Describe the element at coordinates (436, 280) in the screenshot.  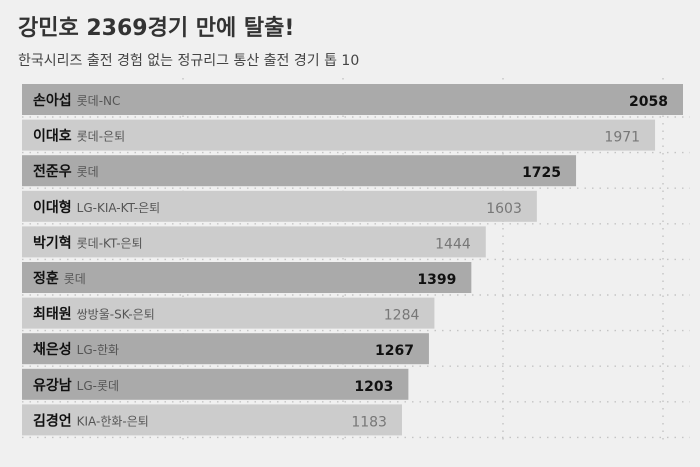
I see `bar-value-label: 1399` at that location.